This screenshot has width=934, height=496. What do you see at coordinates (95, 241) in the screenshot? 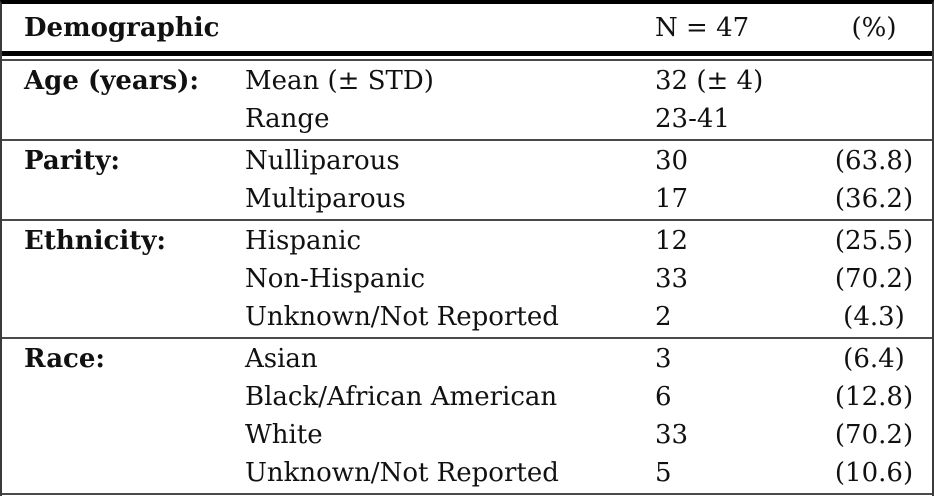
I see `category-label: Ethnicity:` at bounding box center [95, 241].